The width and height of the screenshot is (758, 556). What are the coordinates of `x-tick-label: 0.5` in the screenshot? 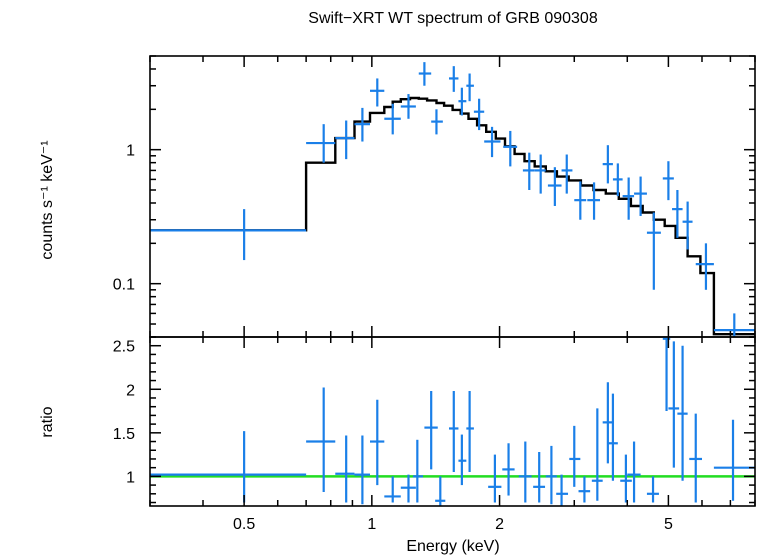 It's located at (244, 524).